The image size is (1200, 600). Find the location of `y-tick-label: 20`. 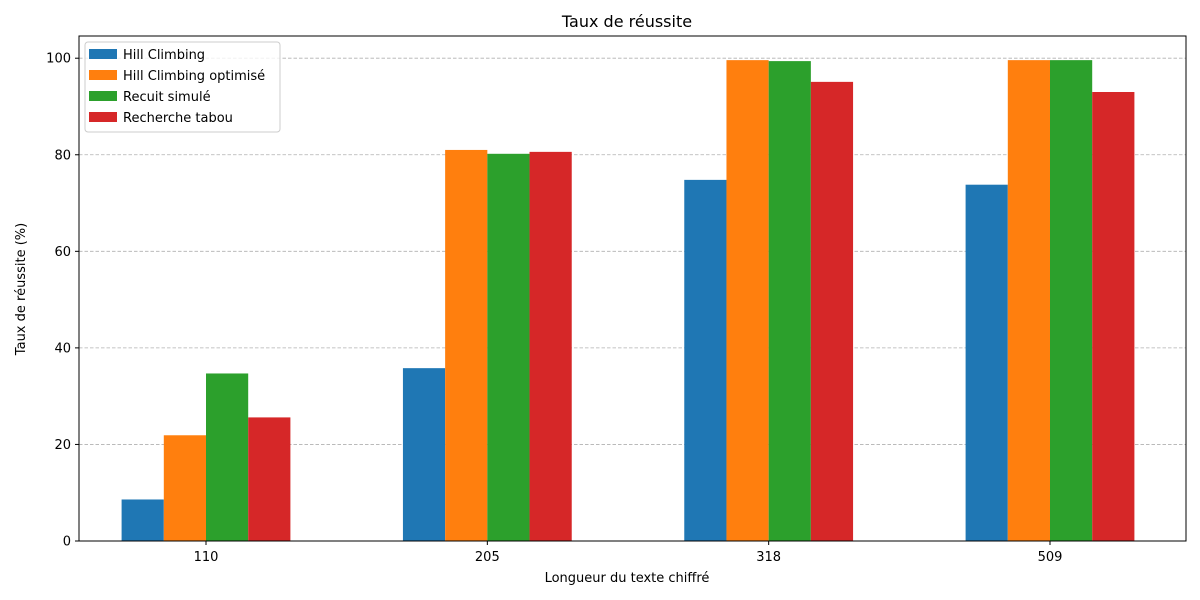

y-tick-label: 20 is located at coordinates (62, 445).